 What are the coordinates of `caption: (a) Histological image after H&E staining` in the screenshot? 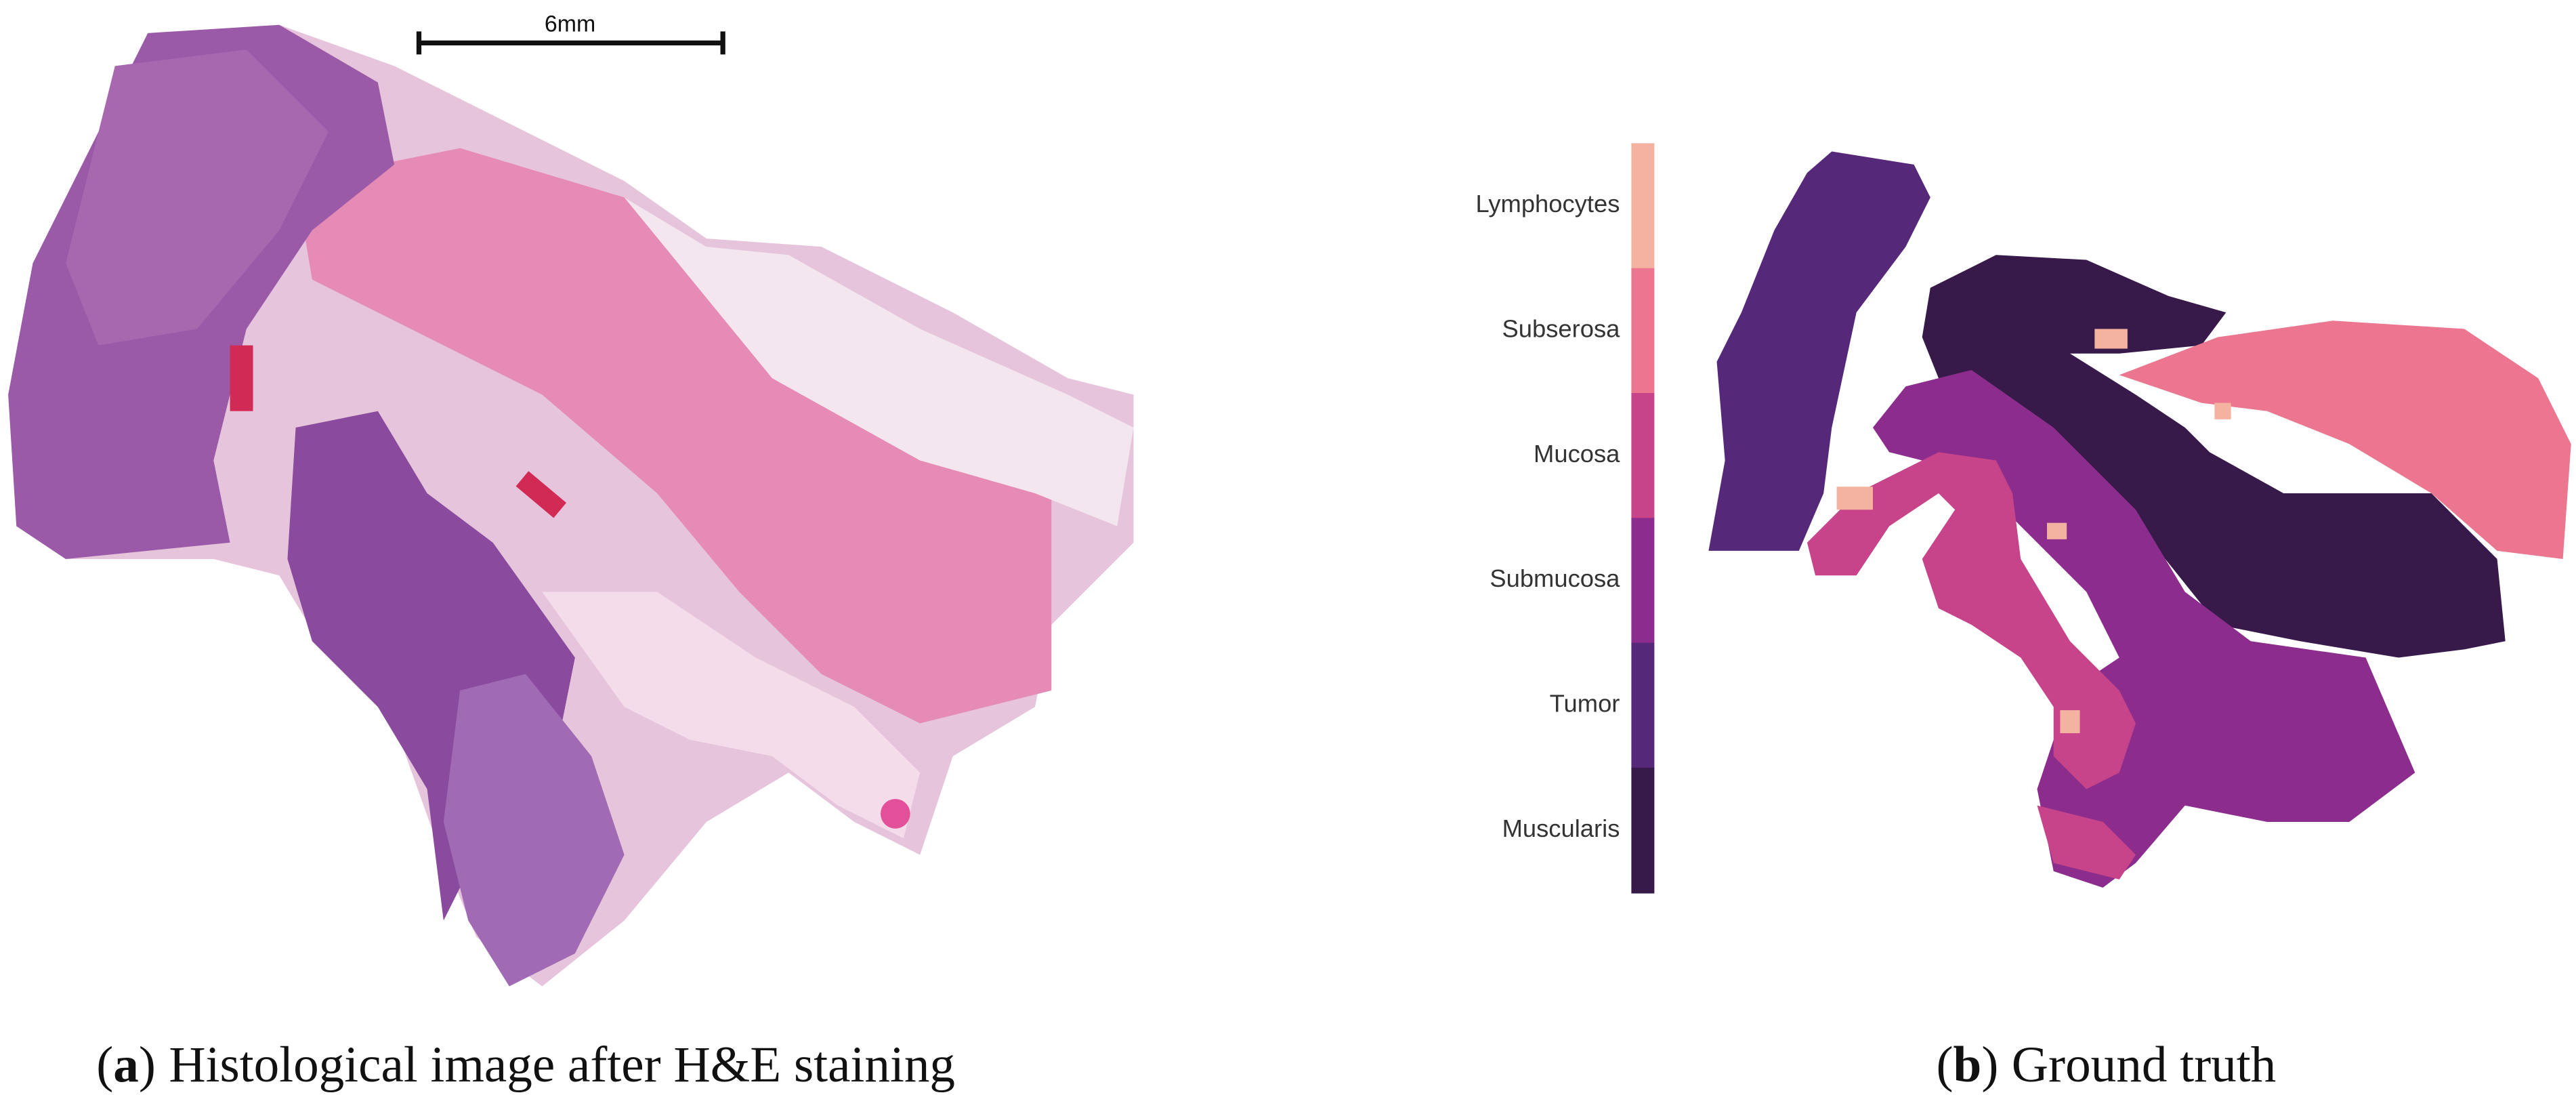 It's located at (525, 1065).